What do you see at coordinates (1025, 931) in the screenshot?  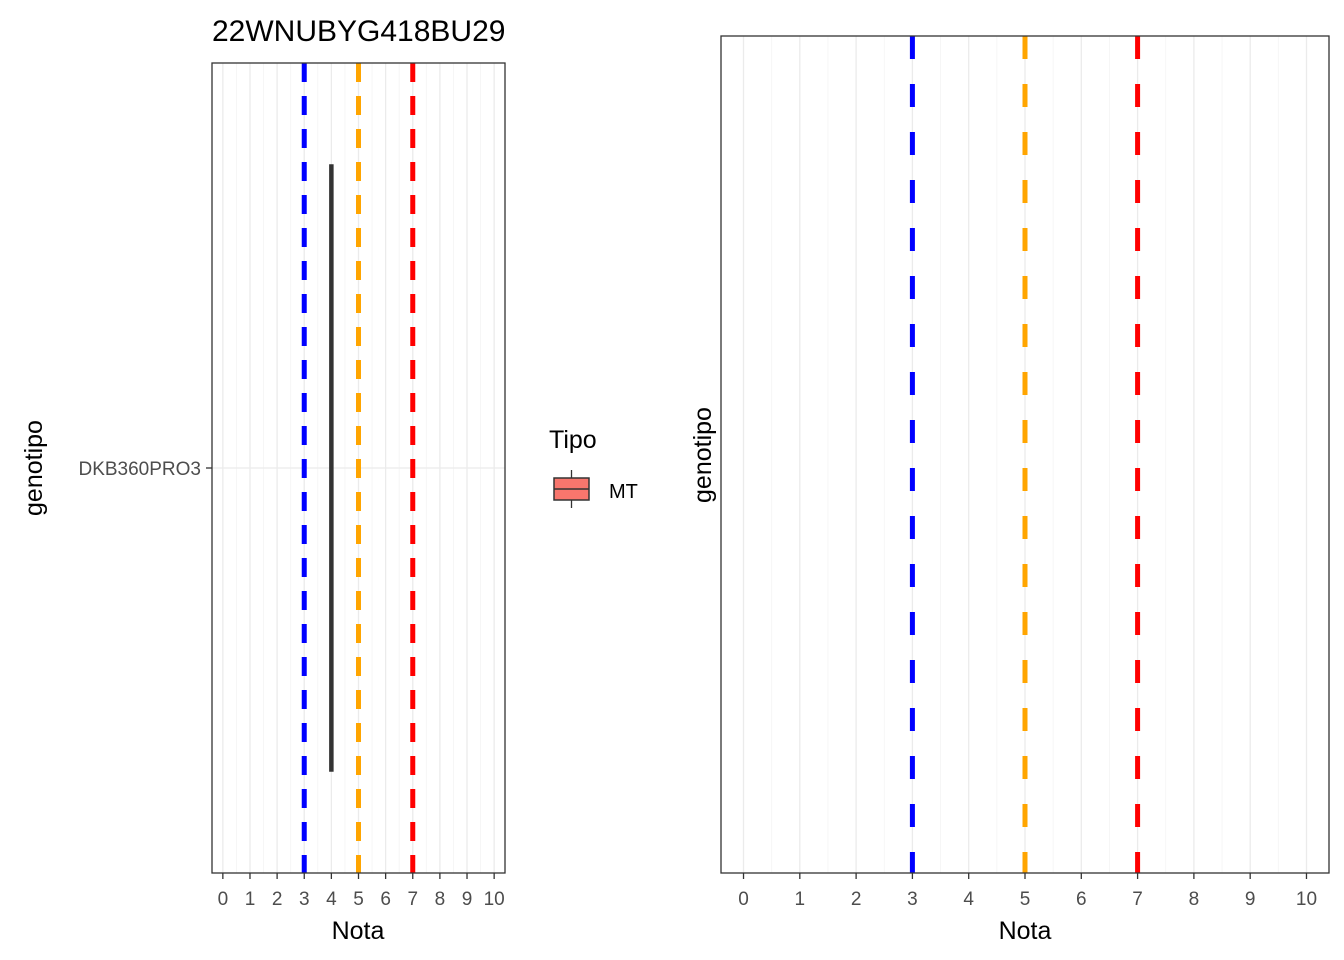 I see `right-x-axis-title: Nota` at bounding box center [1025, 931].